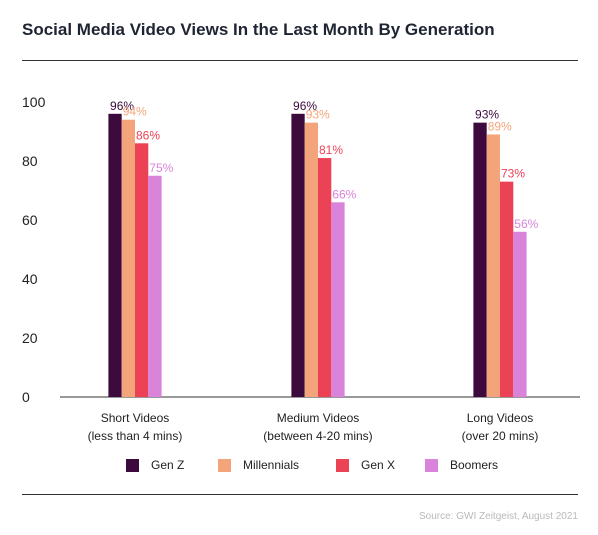  Describe the element at coordinates (318, 418) in the screenshot. I see `x-tick-label: Medium Videos` at that location.